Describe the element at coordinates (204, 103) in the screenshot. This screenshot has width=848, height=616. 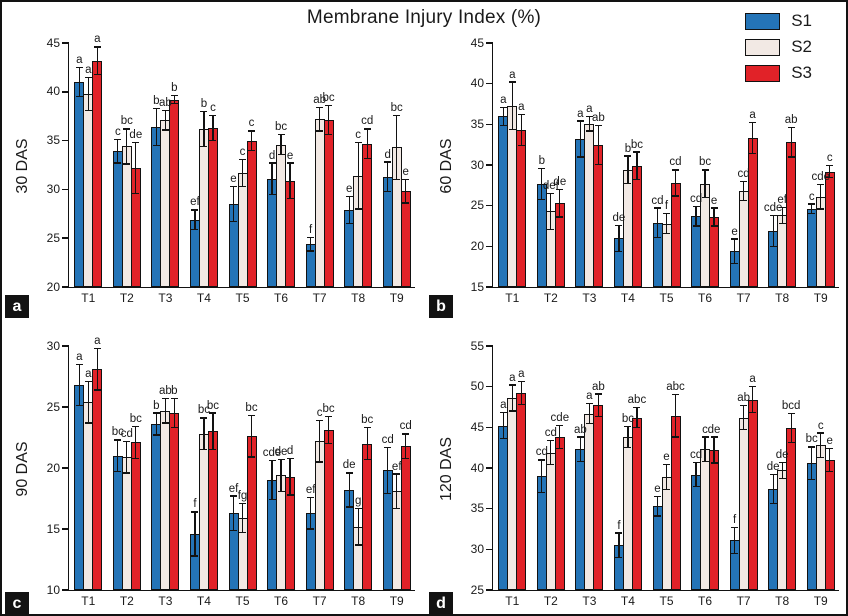
I see `sig-letter: b` at that location.